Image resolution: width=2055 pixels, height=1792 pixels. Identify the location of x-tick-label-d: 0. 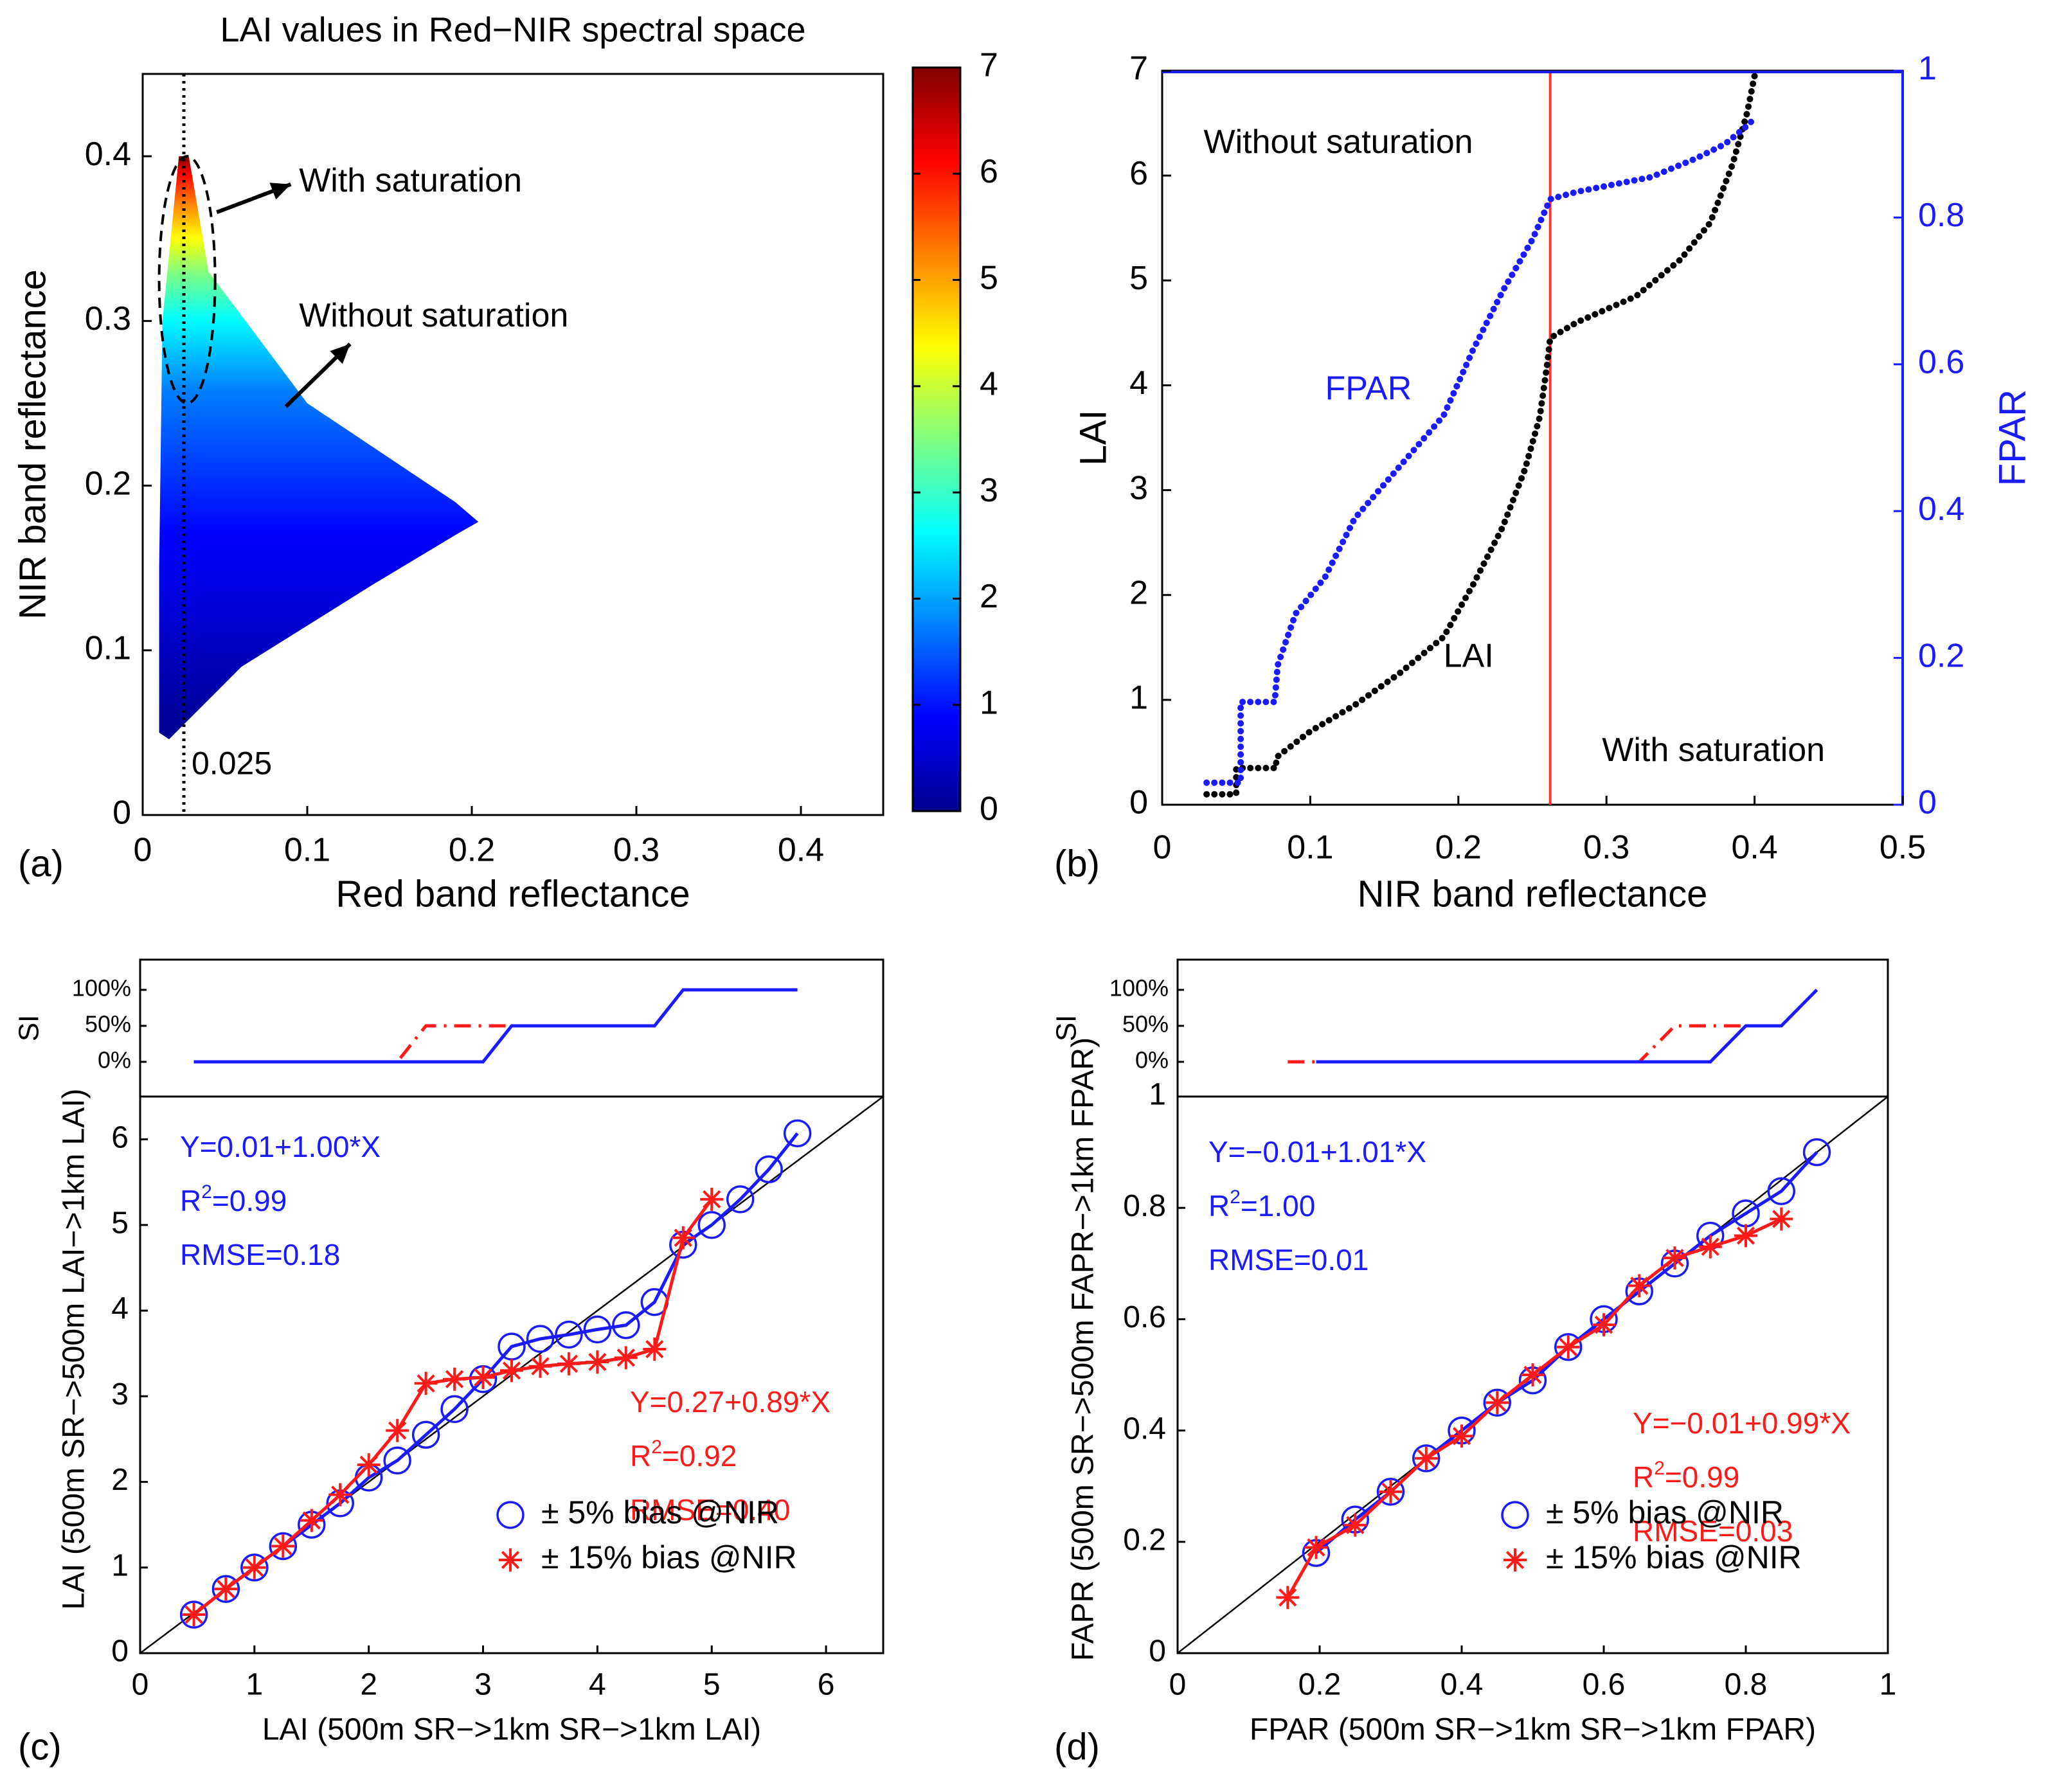
(1178, 1685).